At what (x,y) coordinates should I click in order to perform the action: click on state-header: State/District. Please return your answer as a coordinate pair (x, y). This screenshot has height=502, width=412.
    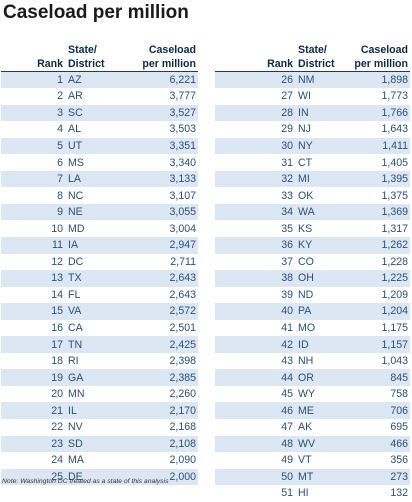
    Looking at the image, I should click on (97, 55).